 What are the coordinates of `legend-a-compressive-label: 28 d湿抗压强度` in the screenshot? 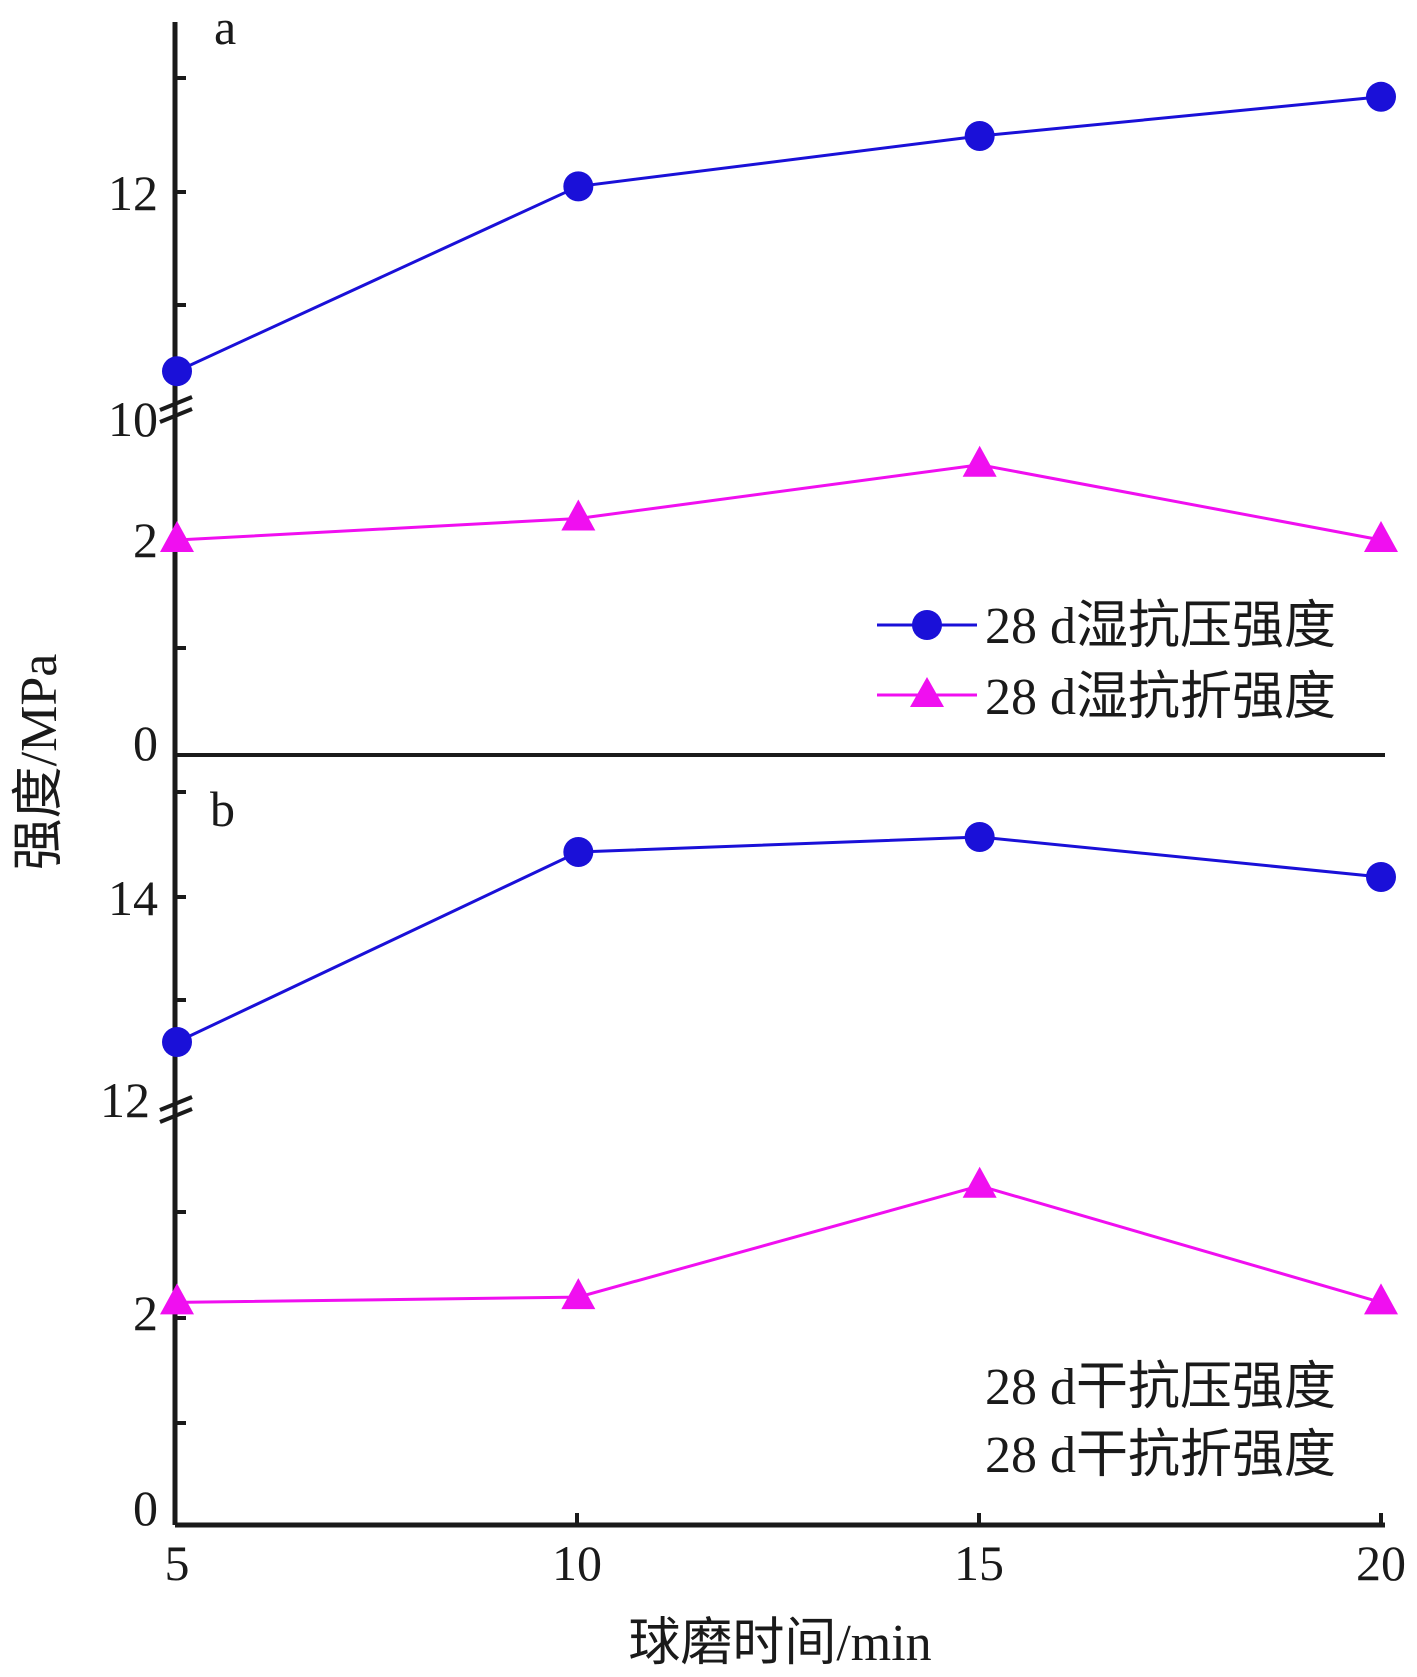 It's located at (1160, 626).